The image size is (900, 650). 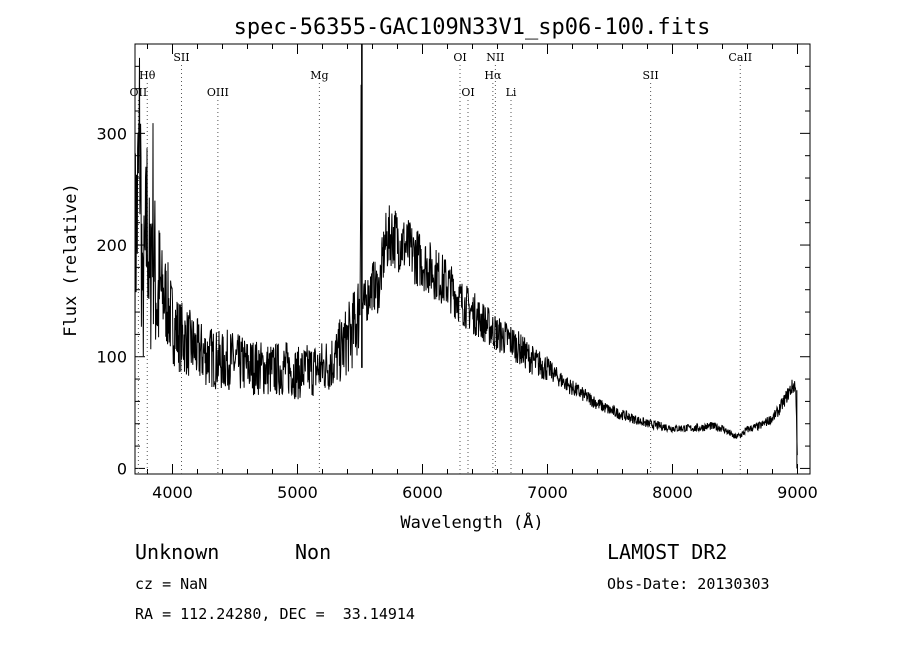 What do you see at coordinates (667, 552) in the screenshot?
I see `survey-name: LAMOST DR2` at bounding box center [667, 552].